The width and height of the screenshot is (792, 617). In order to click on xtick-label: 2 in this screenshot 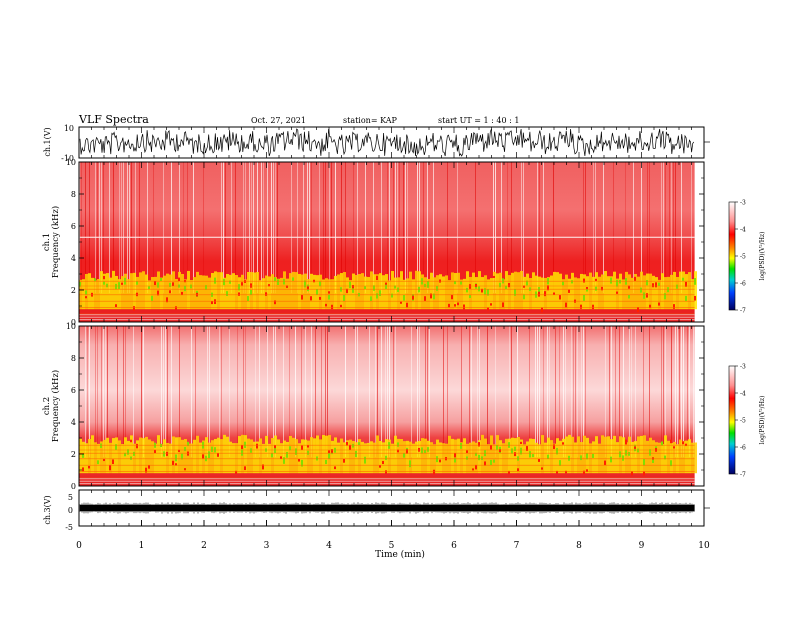, I will do `click(204, 546)`.